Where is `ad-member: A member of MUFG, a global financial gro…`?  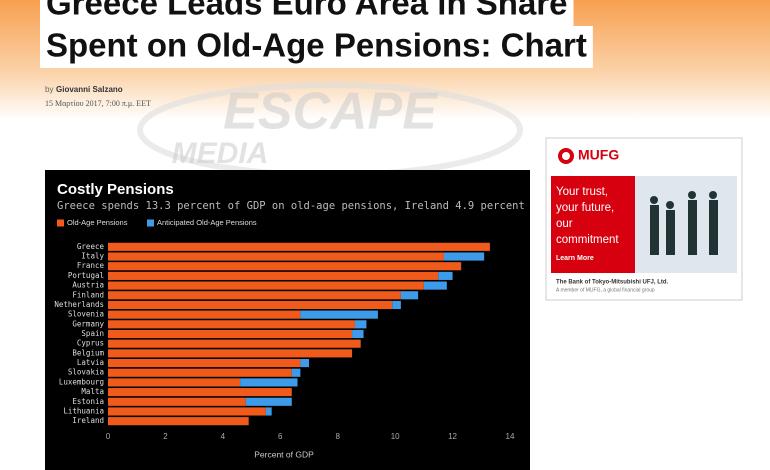 ad-member: A member of MUFG, a global financial gro… is located at coordinates (605, 290).